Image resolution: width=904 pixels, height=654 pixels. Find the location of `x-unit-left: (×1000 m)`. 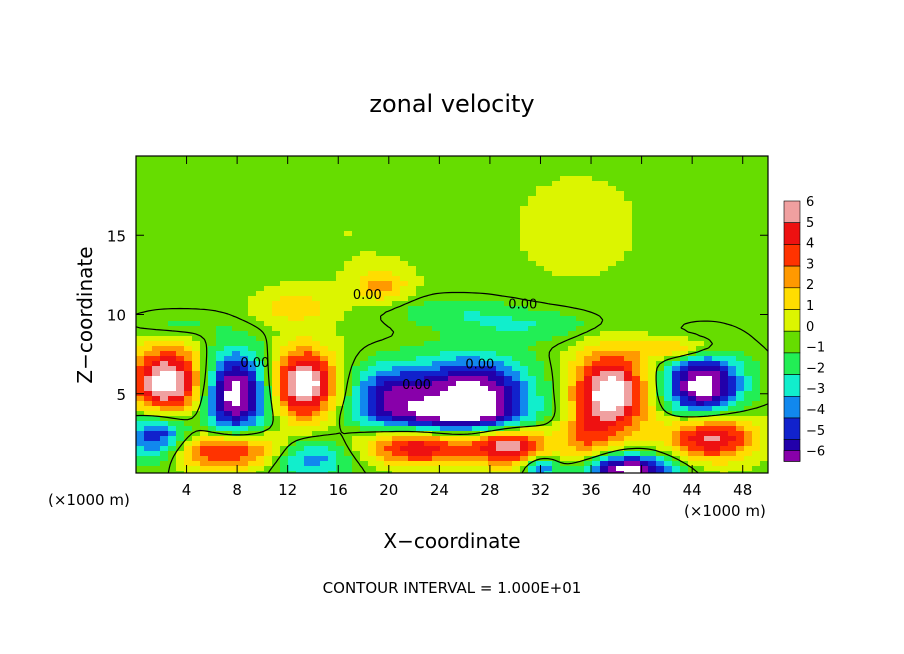

x-unit-left: (×1000 m) is located at coordinates (89, 500).